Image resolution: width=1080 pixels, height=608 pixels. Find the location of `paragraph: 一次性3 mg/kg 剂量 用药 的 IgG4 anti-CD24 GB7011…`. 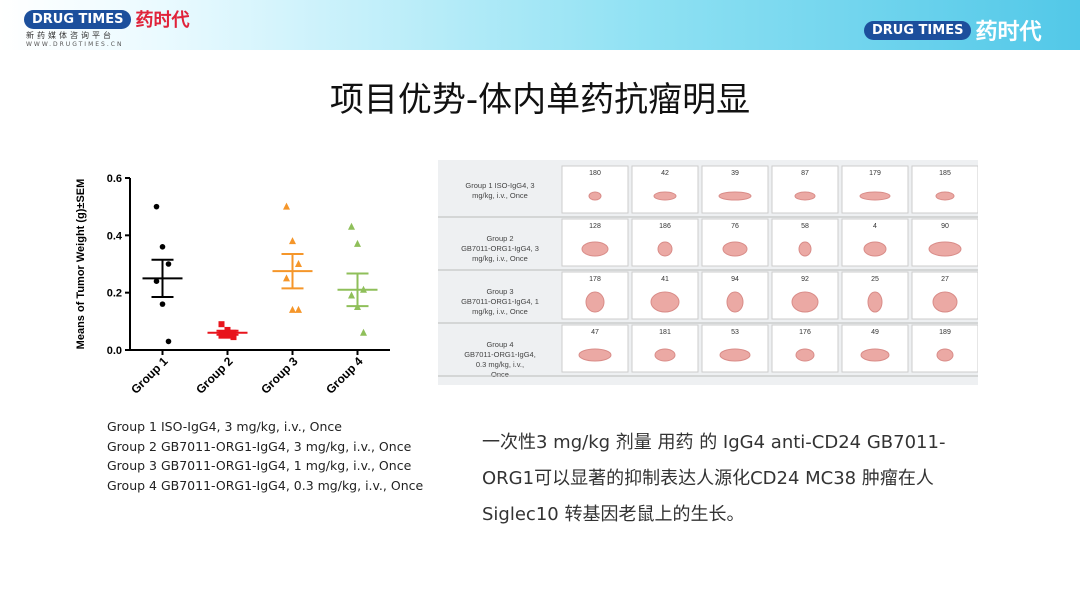

paragraph: 一次性3 mg/kg 剂量 用药 的 IgG4 anti-CD24 GB7011… is located at coordinates (714, 478).